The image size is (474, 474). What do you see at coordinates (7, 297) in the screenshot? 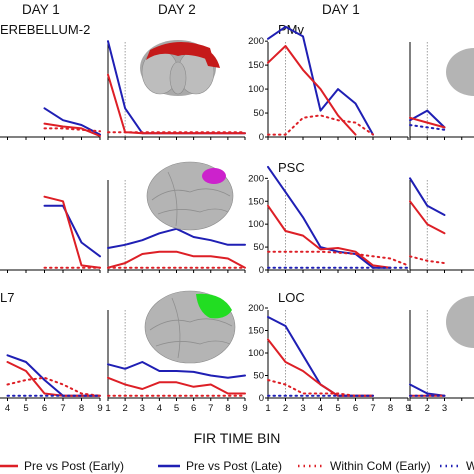
I see `panel-title: L7` at bounding box center [7, 297].